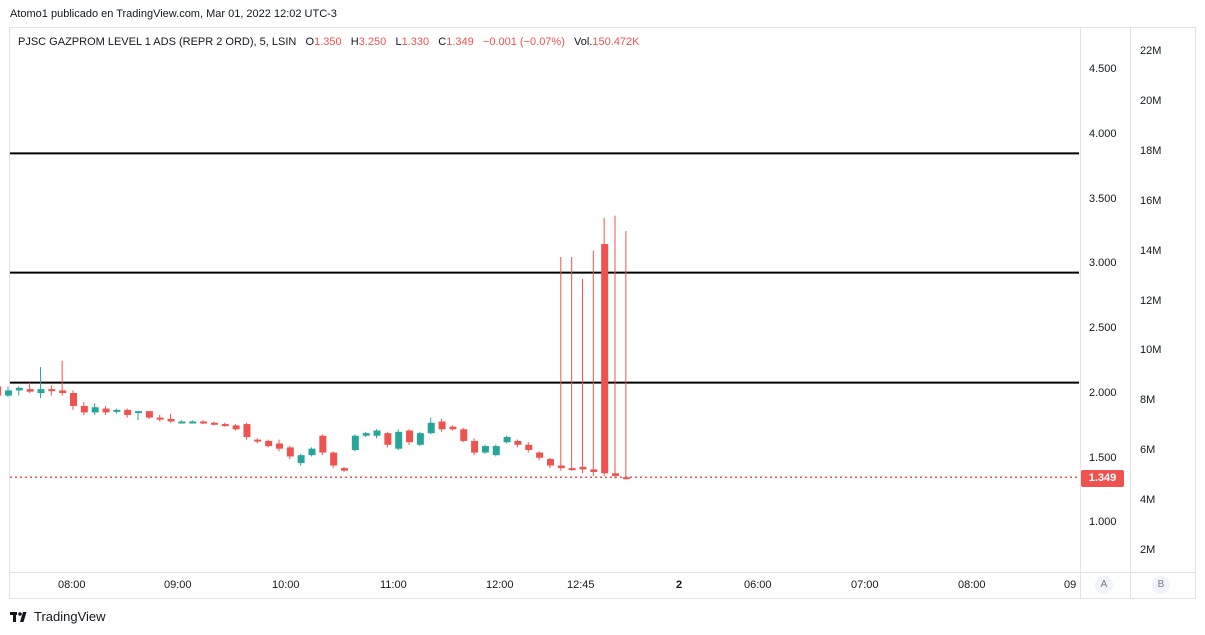  What do you see at coordinates (865, 585) in the screenshot?
I see `time-tick-label: 07:00` at bounding box center [865, 585].